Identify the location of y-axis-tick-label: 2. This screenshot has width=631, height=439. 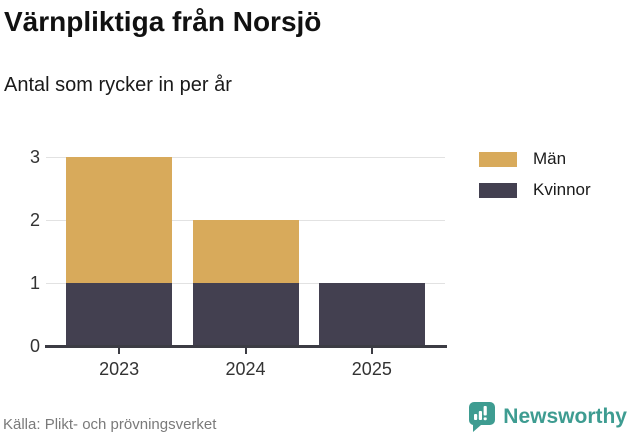
(34, 220).